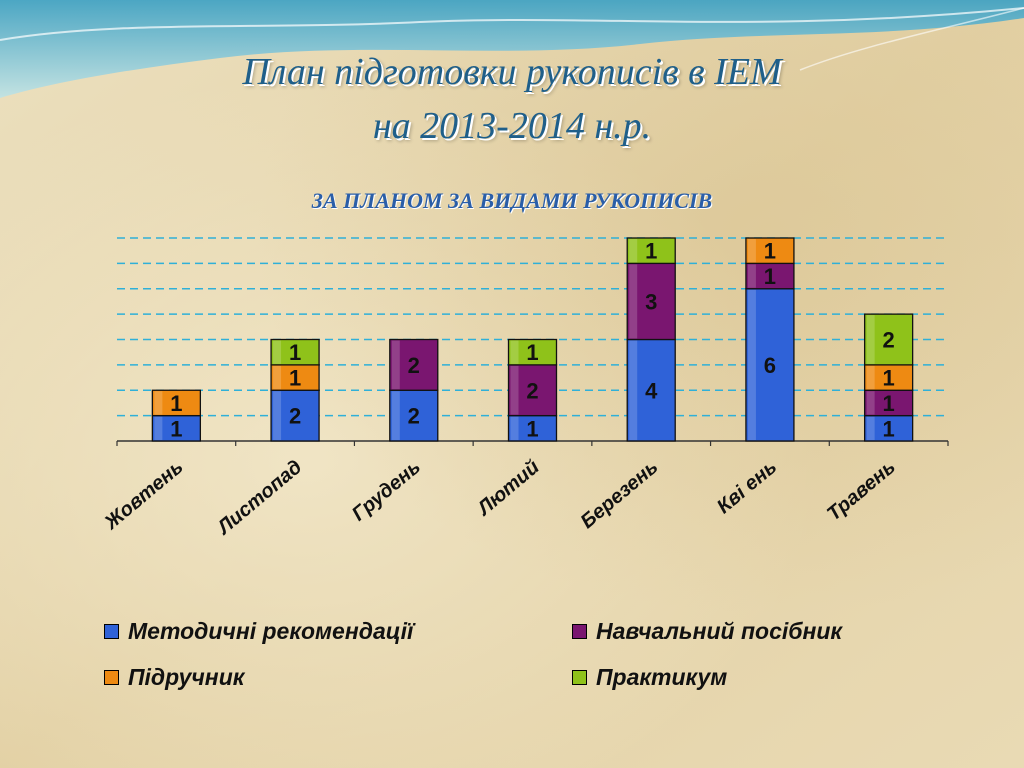 This screenshot has height=768, width=1024. What do you see at coordinates (747, 487) in the screenshot?
I see `x-tick-label: Кві ень` at bounding box center [747, 487].